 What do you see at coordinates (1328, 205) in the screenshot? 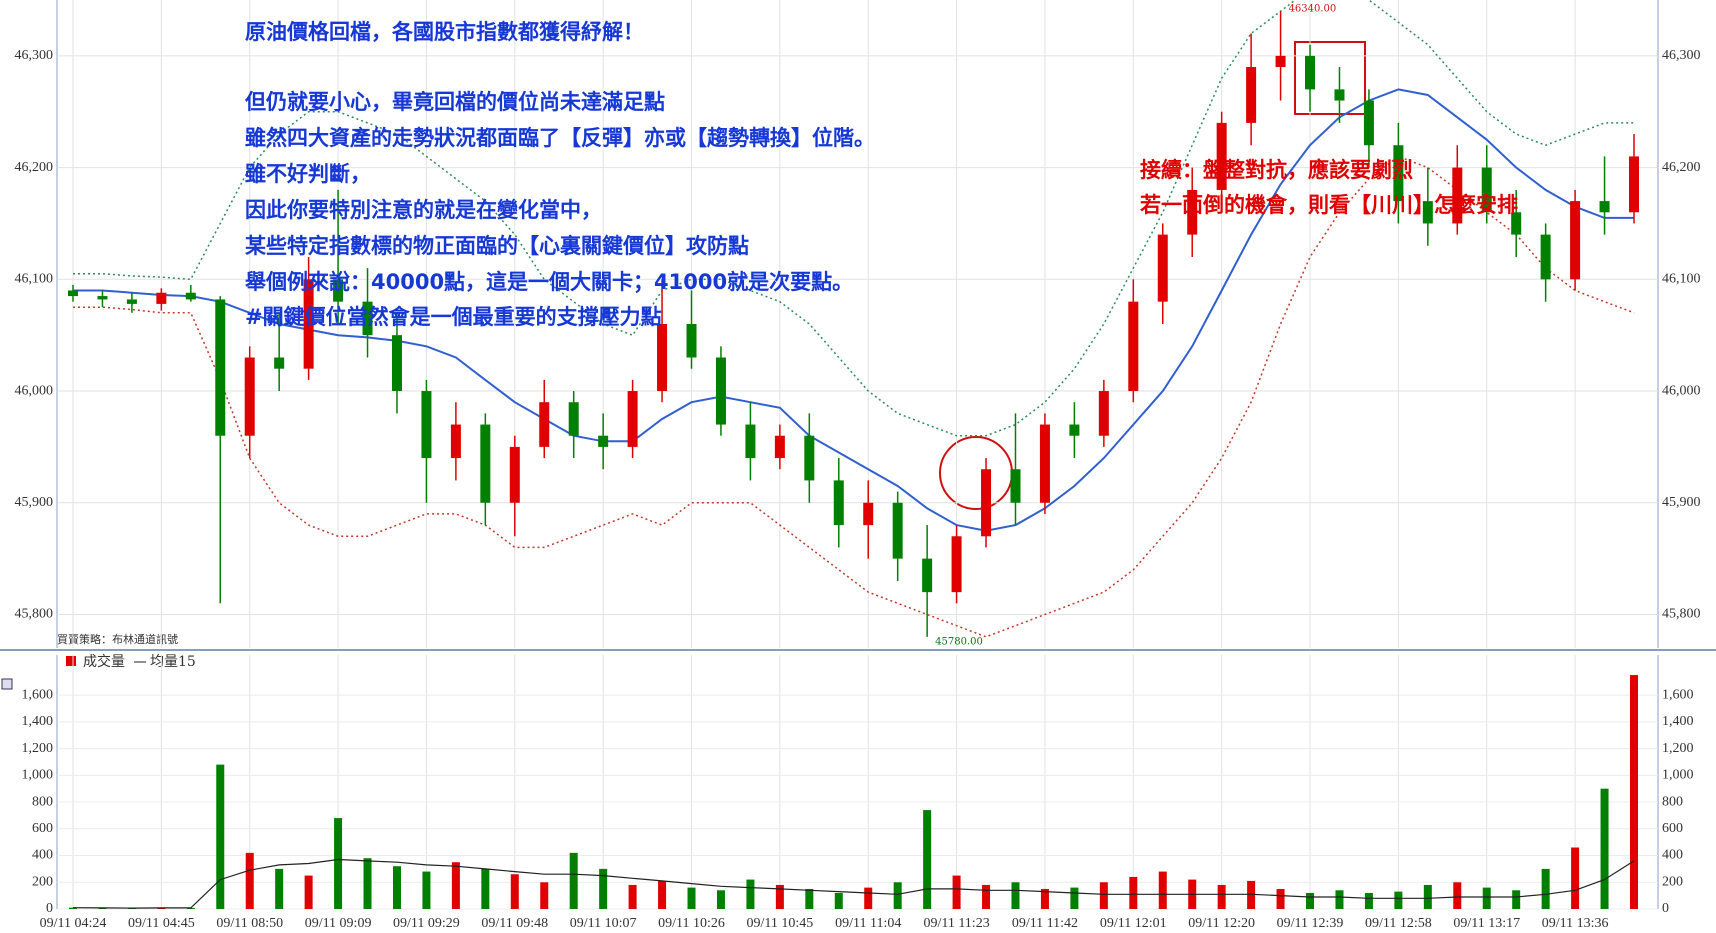
I see `annotation-red: 若一面倒的機會，則看【川川】怎麼安排` at bounding box center [1328, 205].